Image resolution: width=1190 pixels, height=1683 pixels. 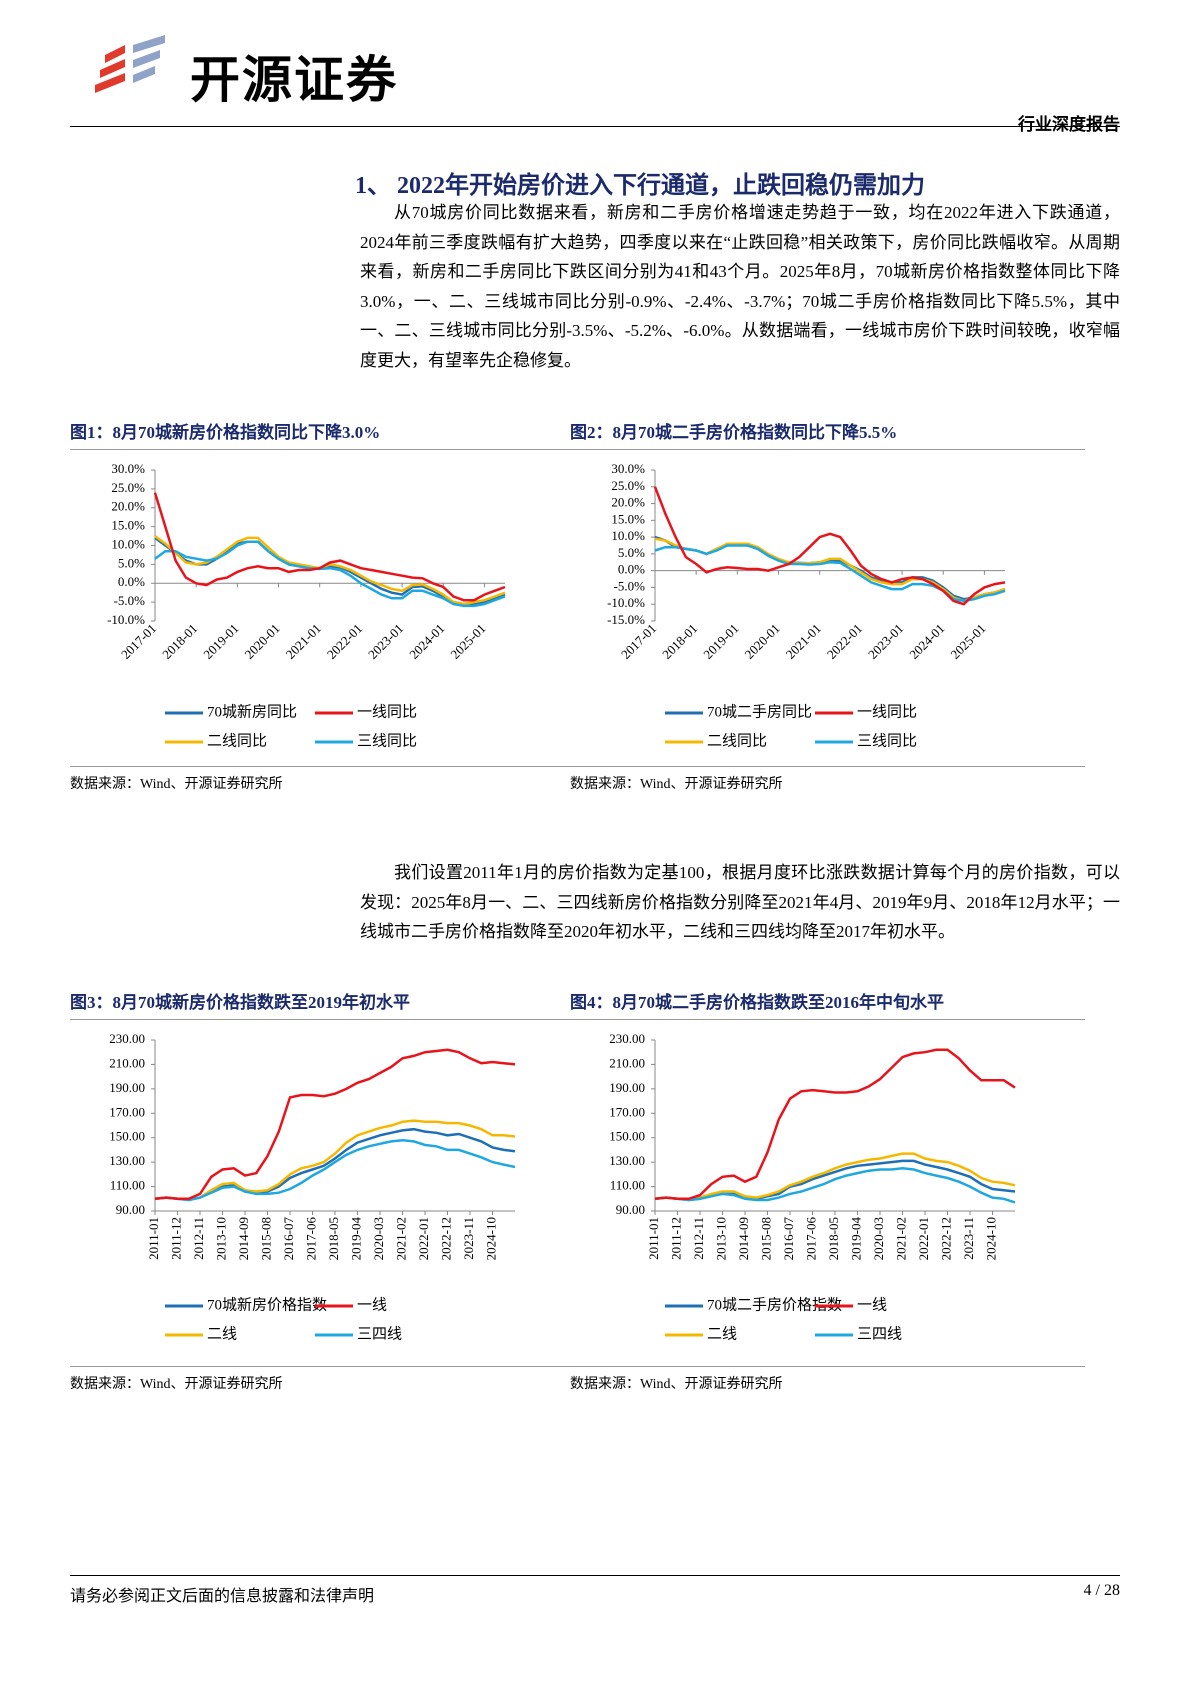 What do you see at coordinates (887, 711) in the screenshot?
I see `legend-label: 一线同比` at bounding box center [887, 711].